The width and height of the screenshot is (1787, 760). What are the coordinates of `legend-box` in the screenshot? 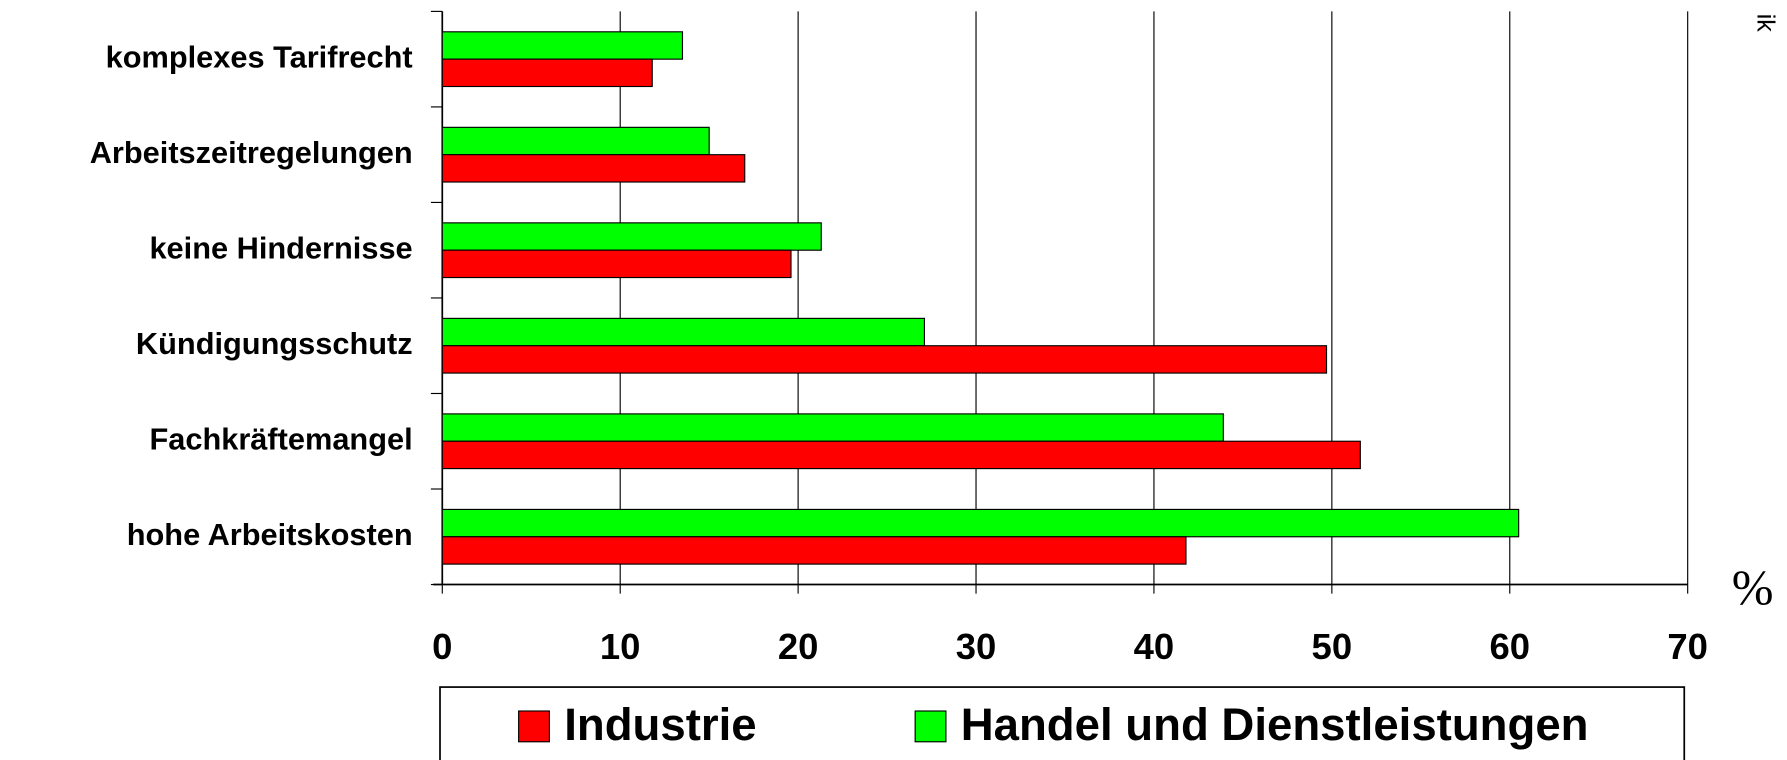 It's located at (1062, 723).